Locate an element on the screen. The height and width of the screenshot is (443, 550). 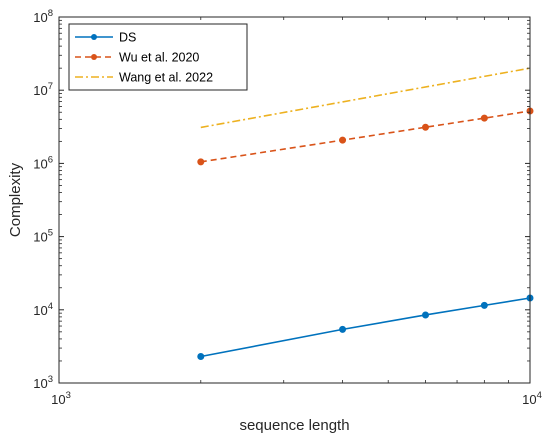
y-tick-label: 10⁶ is located at coordinates (43, 162).